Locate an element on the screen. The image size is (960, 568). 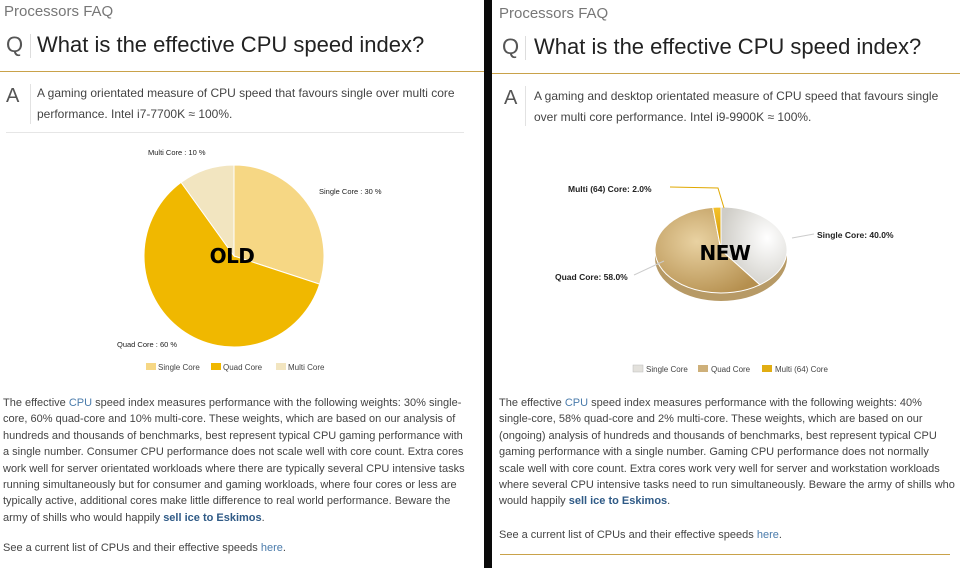
light-divider is located at coordinates (235, 132).